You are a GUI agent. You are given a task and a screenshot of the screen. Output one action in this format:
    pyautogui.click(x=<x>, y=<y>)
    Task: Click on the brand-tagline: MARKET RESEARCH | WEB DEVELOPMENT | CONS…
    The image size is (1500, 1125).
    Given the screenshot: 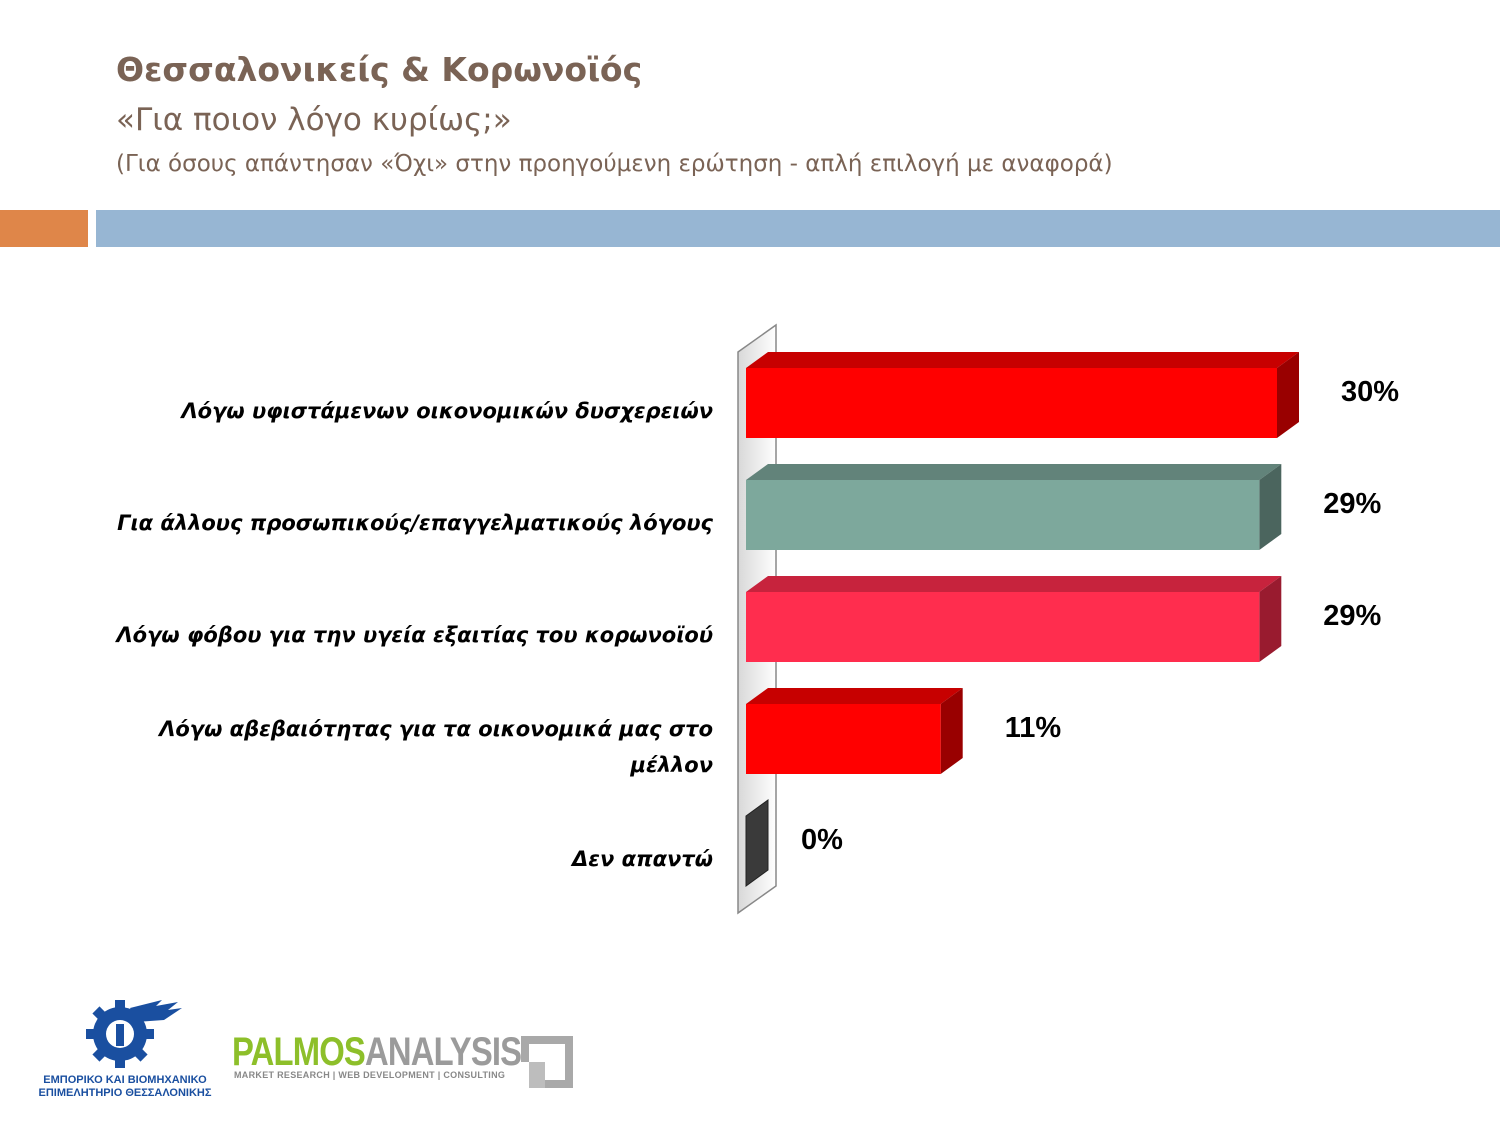 What is the action you would take?
    pyautogui.click(x=370, y=1075)
    